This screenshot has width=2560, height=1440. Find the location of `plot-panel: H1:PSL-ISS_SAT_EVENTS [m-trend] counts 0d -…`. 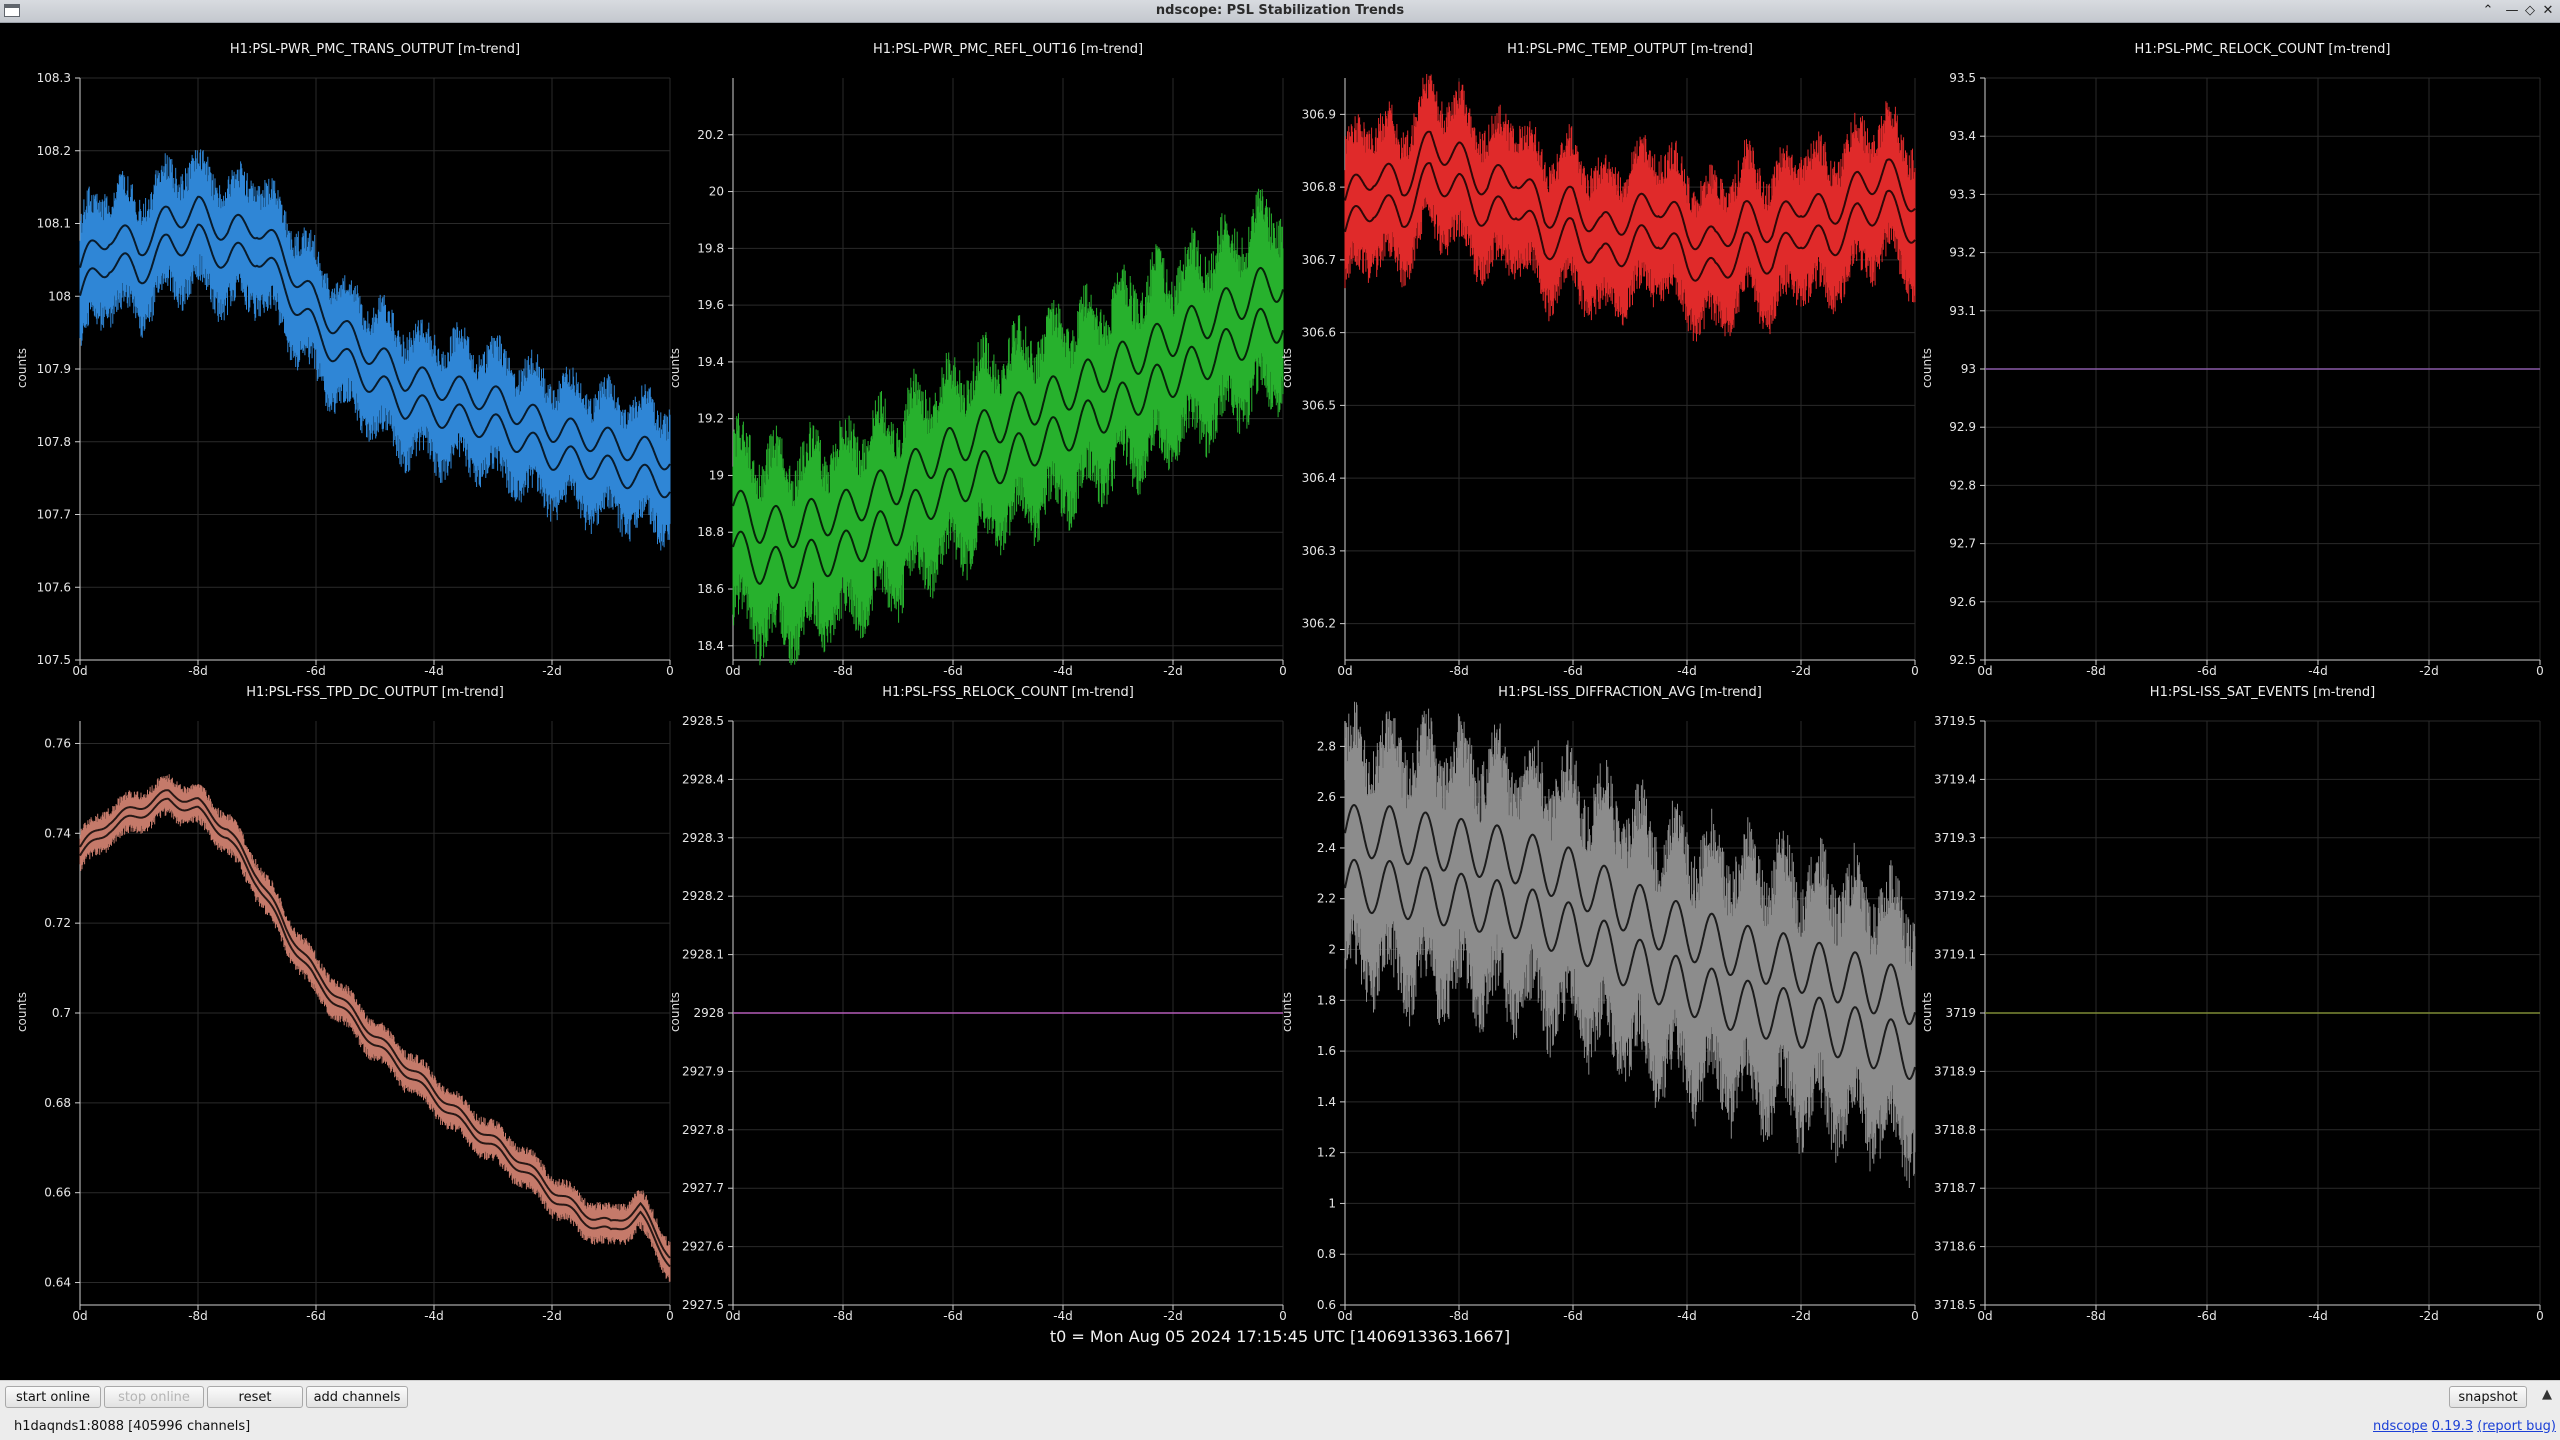

plot-panel: H1:PSL-ISS_SAT_EVENTS [m-trend] counts 0d -… is located at coordinates (2232, 1004).